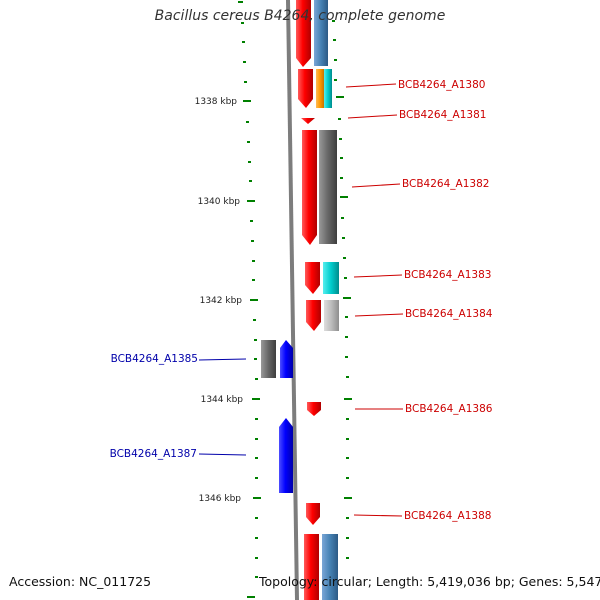 The image size is (600, 600). Describe the element at coordinates (447, 275) in the screenshot. I see `gene-label-bcb4264-a1383: BCB4264_A1383` at that location.